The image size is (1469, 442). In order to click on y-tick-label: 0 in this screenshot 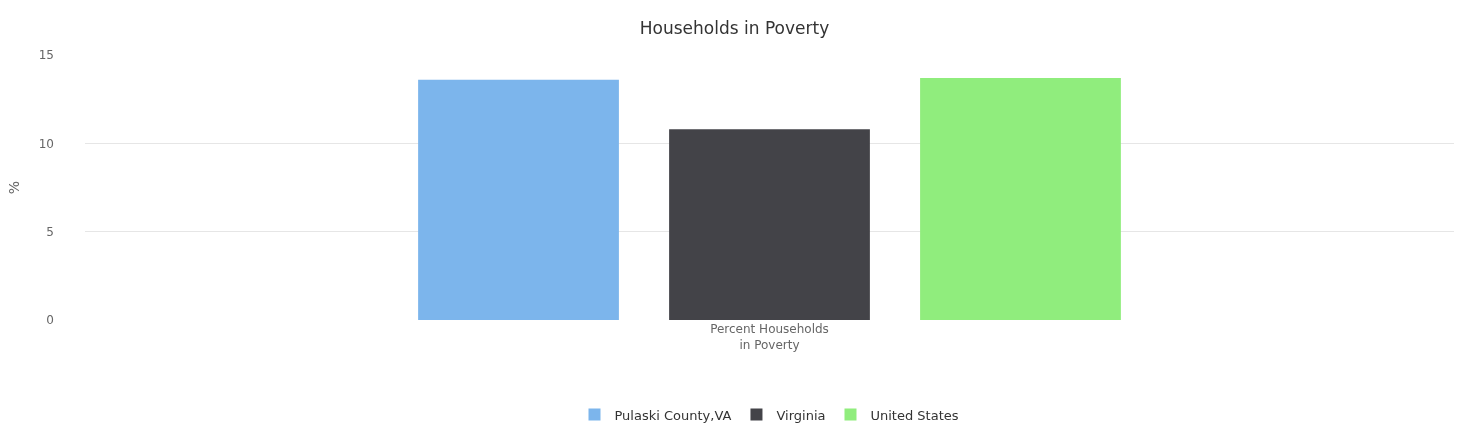, I will do `click(50, 320)`.